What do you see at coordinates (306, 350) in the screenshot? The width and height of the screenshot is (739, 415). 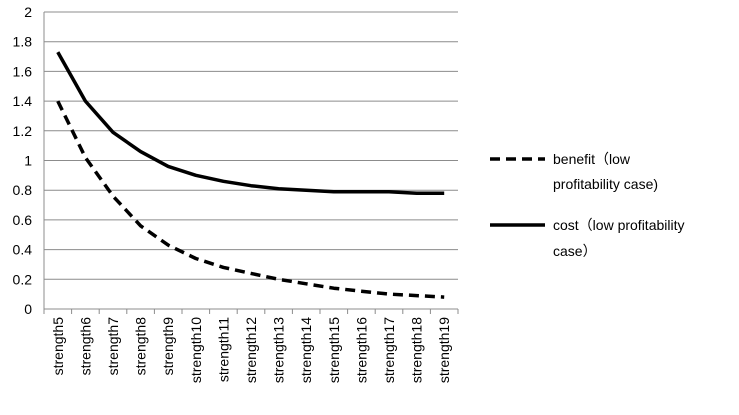 I see `x-tick-label: strength14` at bounding box center [306, 350].